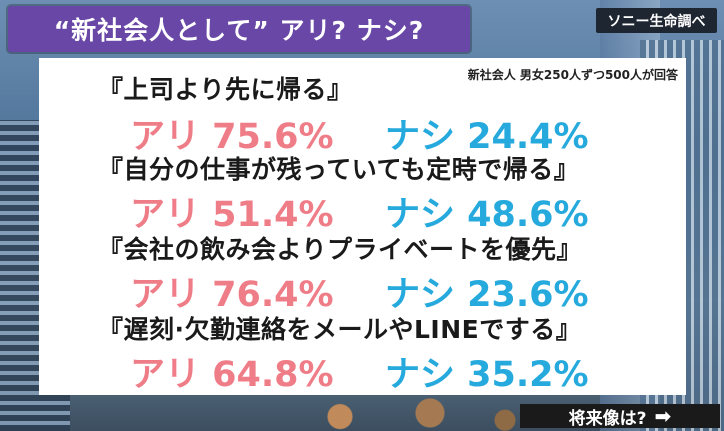 This screenshot has height=431, width=724. I want to click on nashi-percentage: ナシ 23.6%, so click(487, 295).